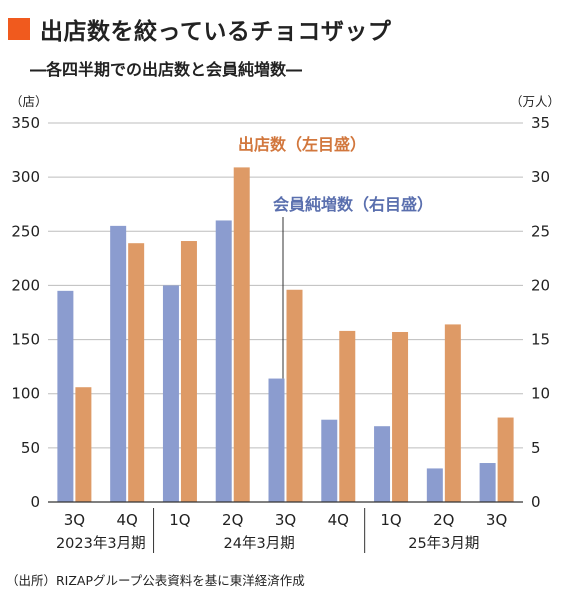  Describe the element at coordinates (216, 32) in the screenshot. I see `chart-title: 出店数を絞っているチョコザップ` at that location.